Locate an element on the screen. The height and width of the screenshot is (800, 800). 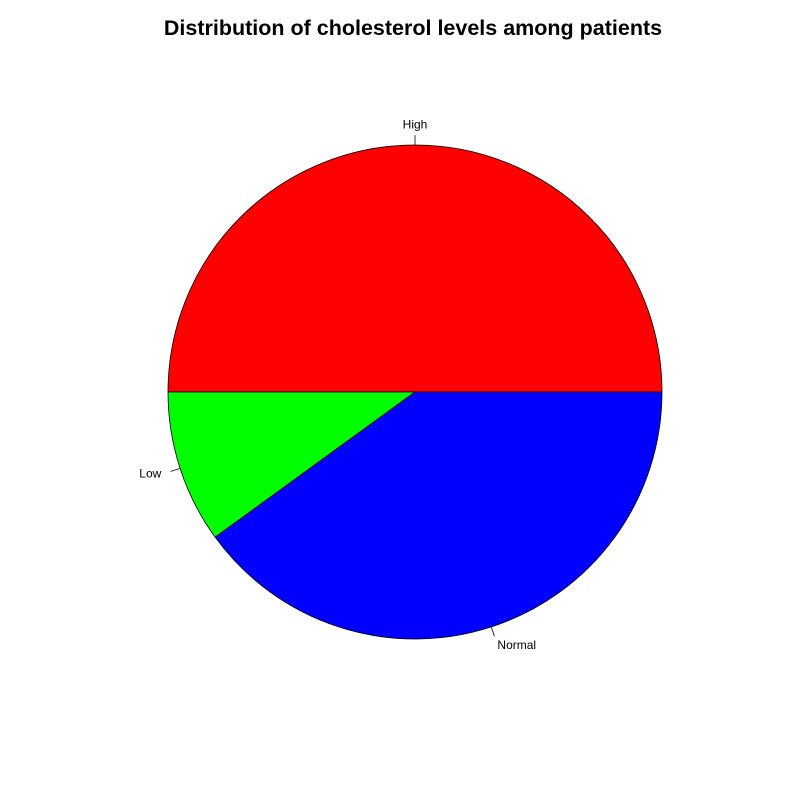
pie-slice-low is located at coordinates (292, 464).